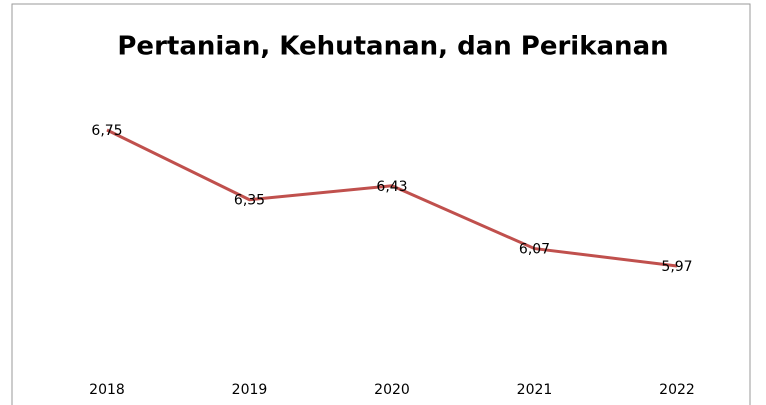  I want to click on data-label: 6,35, so click(249, 201).